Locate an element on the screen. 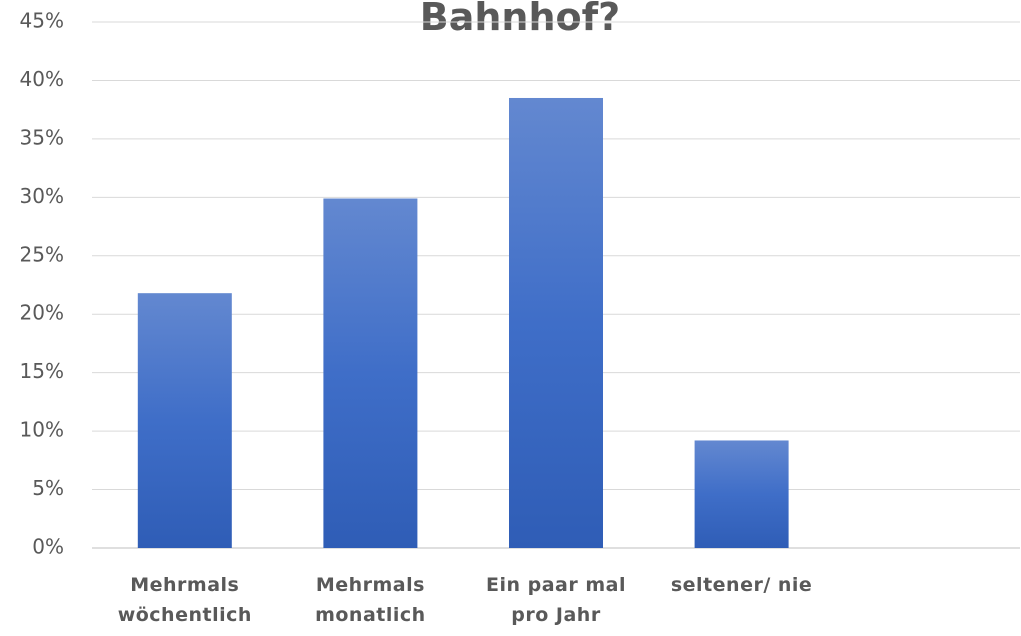 This screenshot has width=1021, height=636. y-tick-label: 40% is located at coordinates (42, 79).